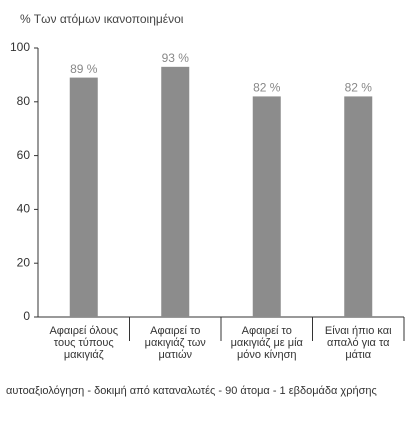  Describe the element at coordinates (266, 343) in the screenshot. I see `x-tick-label: Αφαιρεί το μακιγιάζ με μία μόνο κίνηση` at that location.